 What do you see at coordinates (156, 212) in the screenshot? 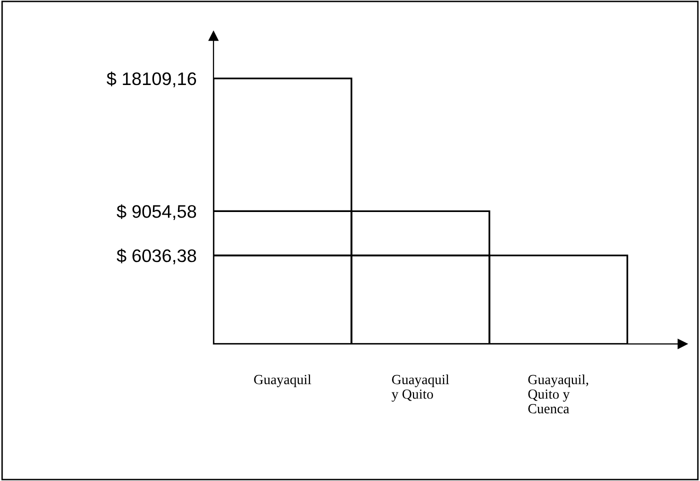
I see `y-tick-label: $ 9054,58` at bounding box center [156, 212].